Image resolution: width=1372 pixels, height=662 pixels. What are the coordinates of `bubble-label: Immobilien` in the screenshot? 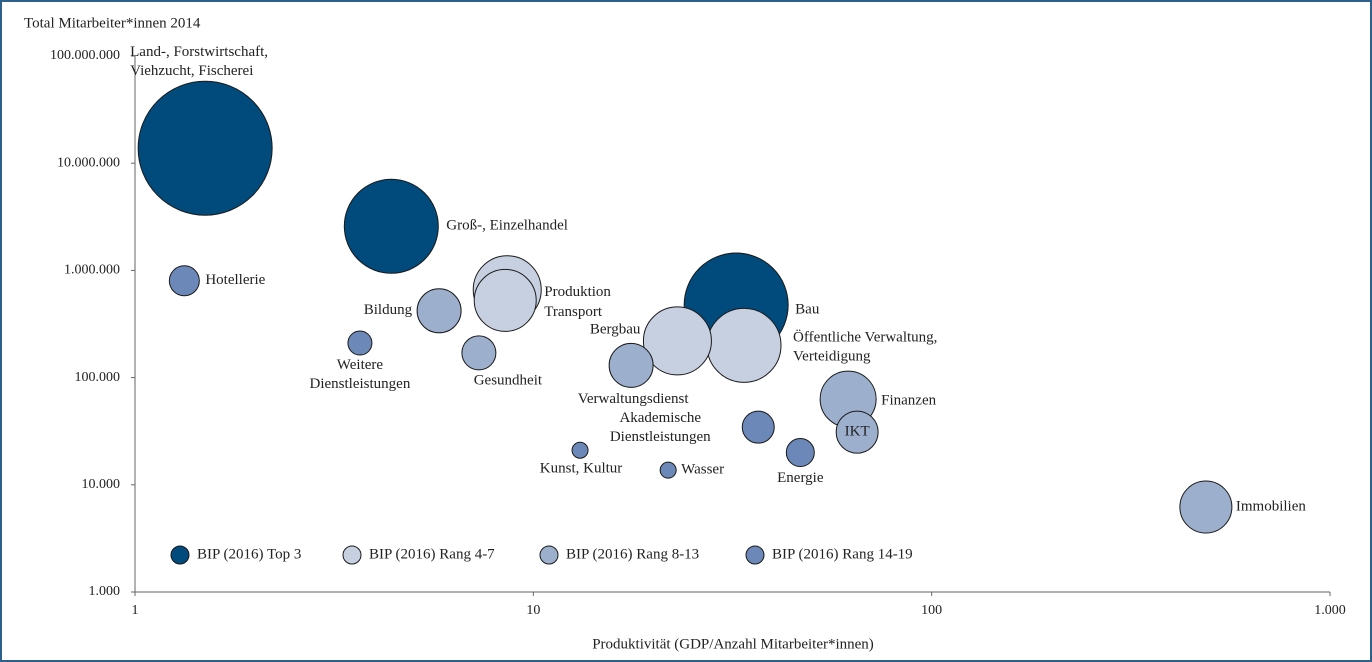 It's located at (1271, 506).